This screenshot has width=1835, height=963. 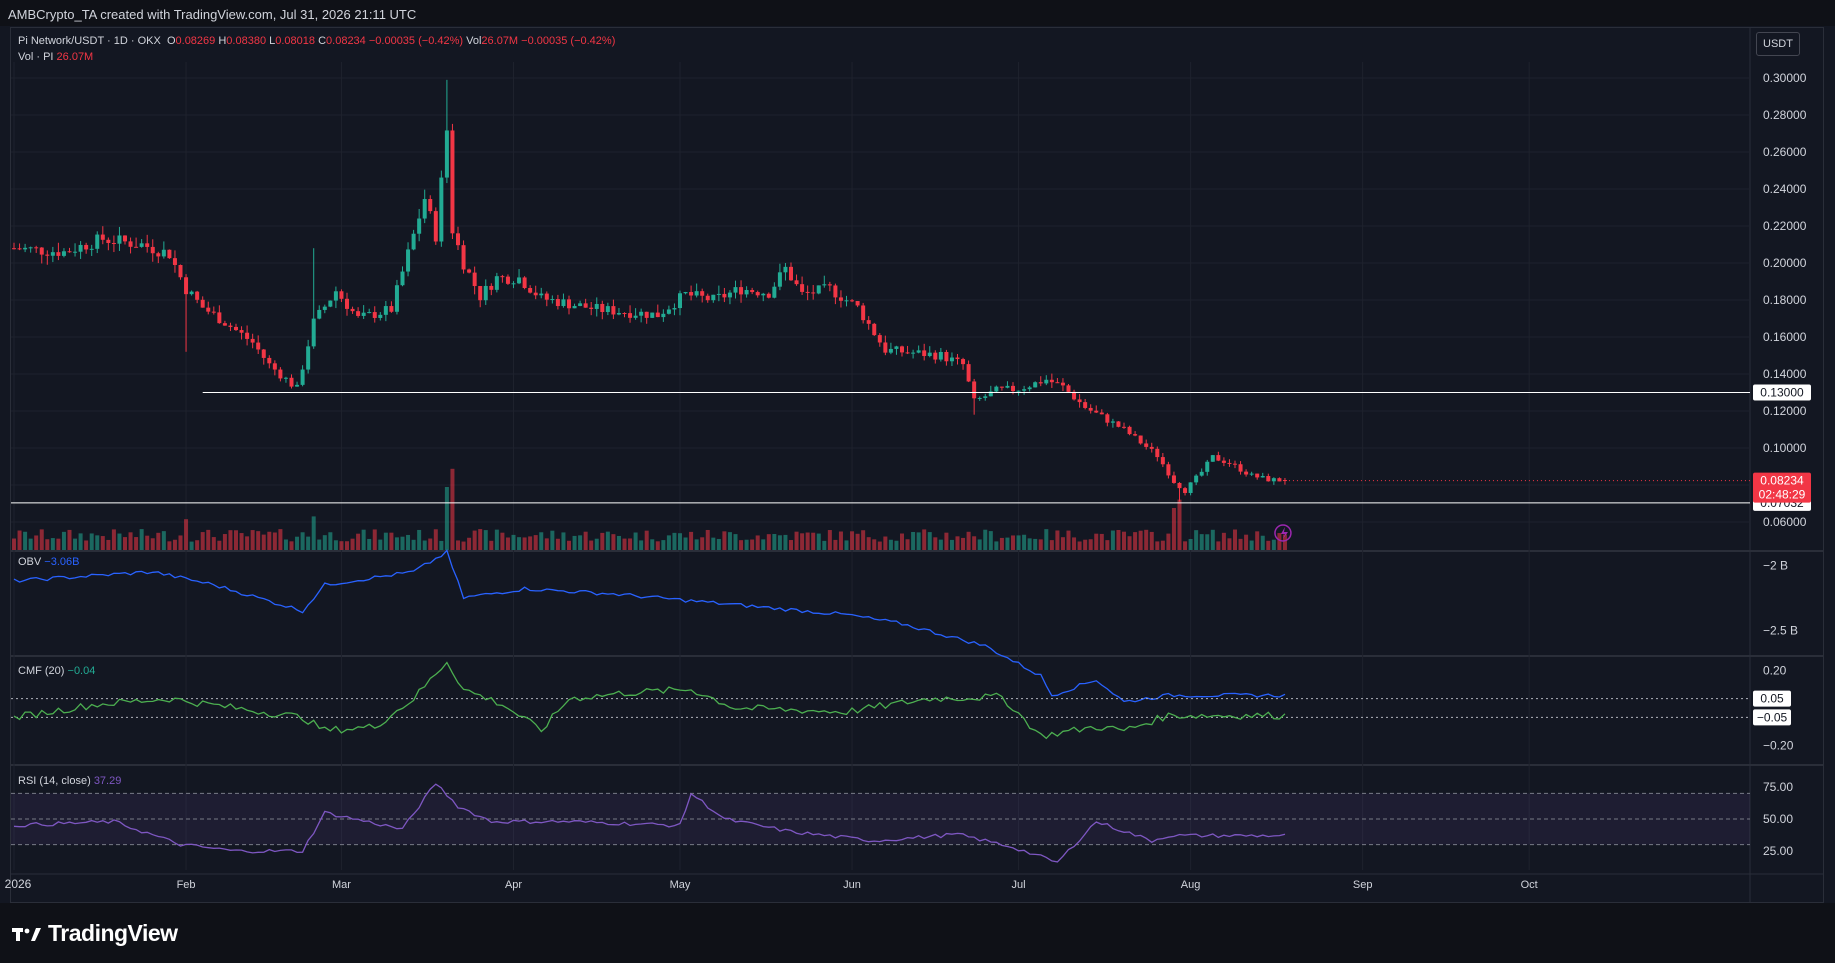 What do you see at coordinates (95, 933) in the screenshot?
I see `tradingview-logo: TradingView` at bounding box center [95, 933].